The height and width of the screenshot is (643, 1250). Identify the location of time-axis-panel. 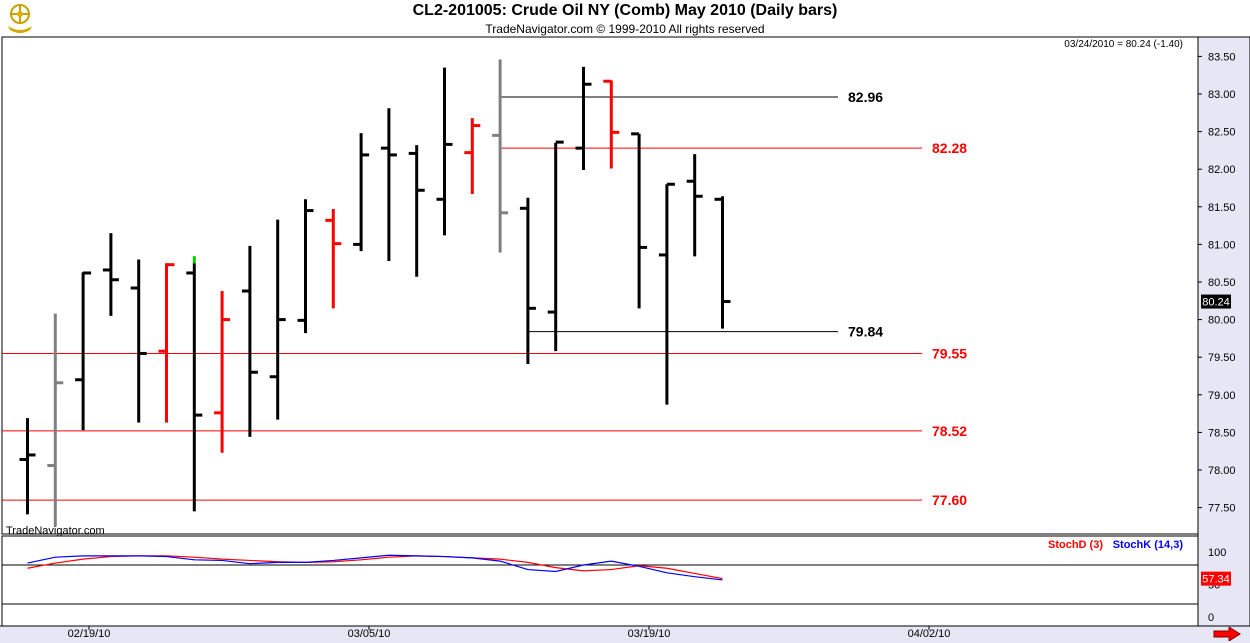
(625, 634).